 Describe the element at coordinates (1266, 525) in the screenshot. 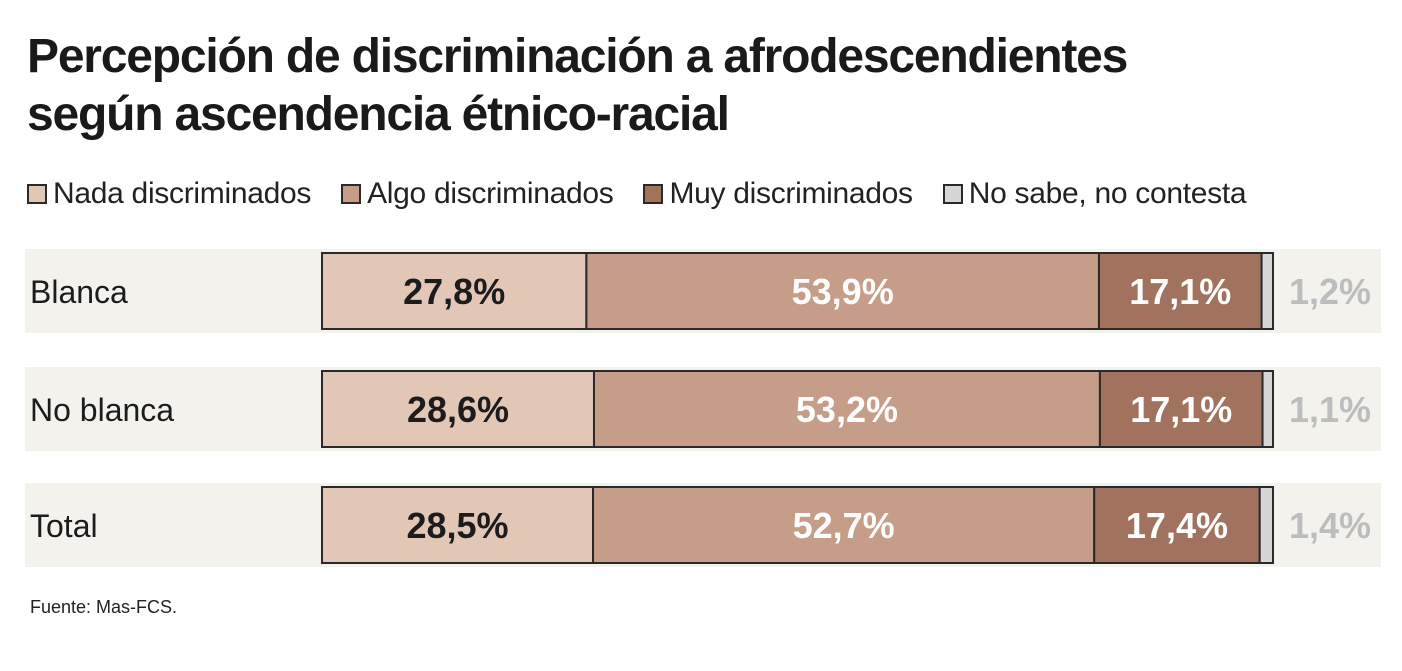

I see `bar-segment-nsnc-total` at that location.